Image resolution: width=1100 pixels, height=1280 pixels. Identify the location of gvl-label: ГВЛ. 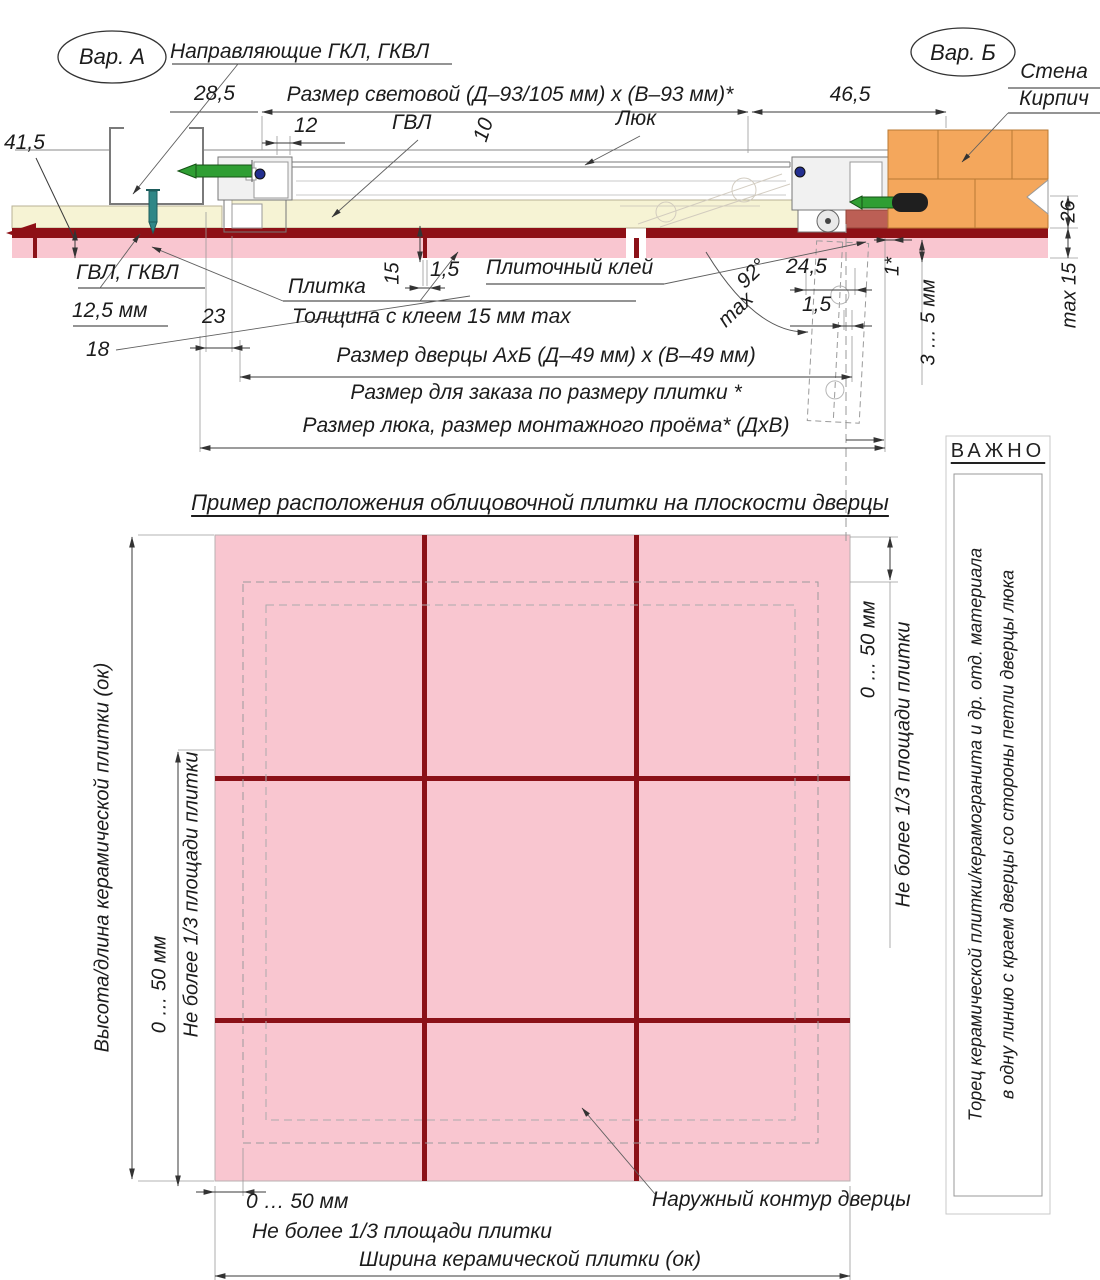
(412, 122).